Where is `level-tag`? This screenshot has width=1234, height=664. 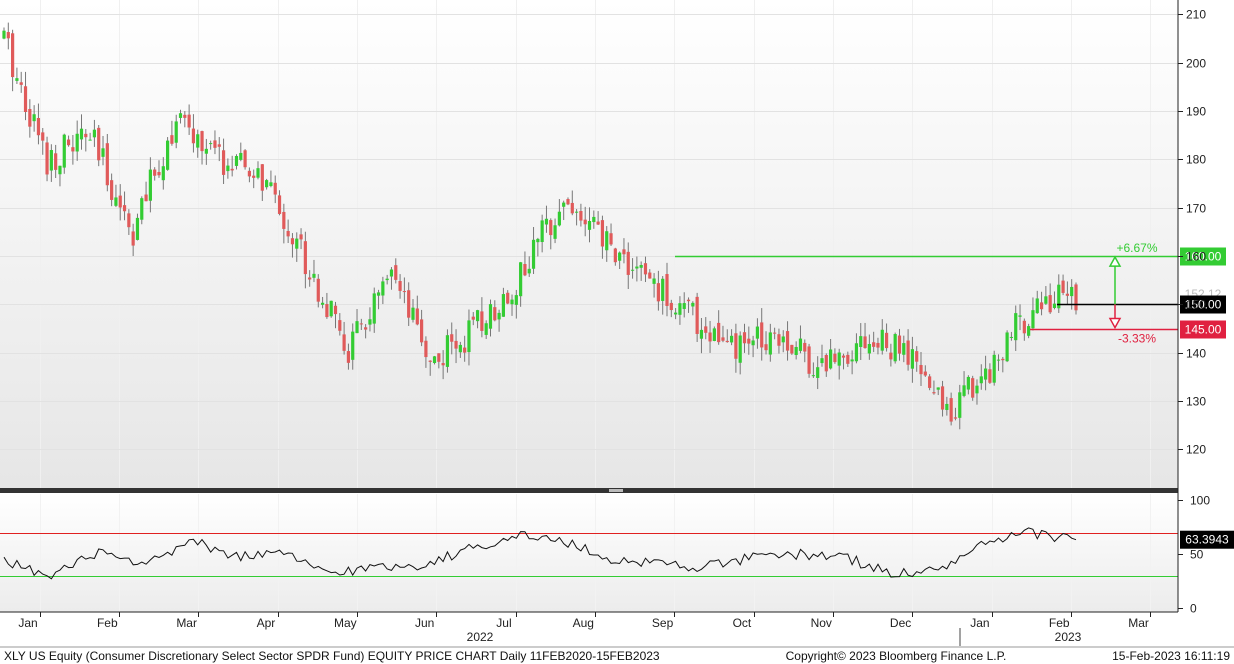 level-tag is located at coordinates (1203, 304).